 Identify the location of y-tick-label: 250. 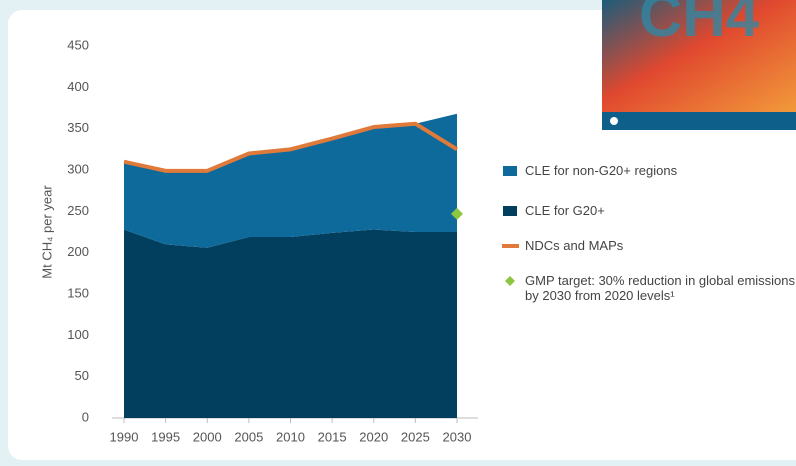
(78, 210).